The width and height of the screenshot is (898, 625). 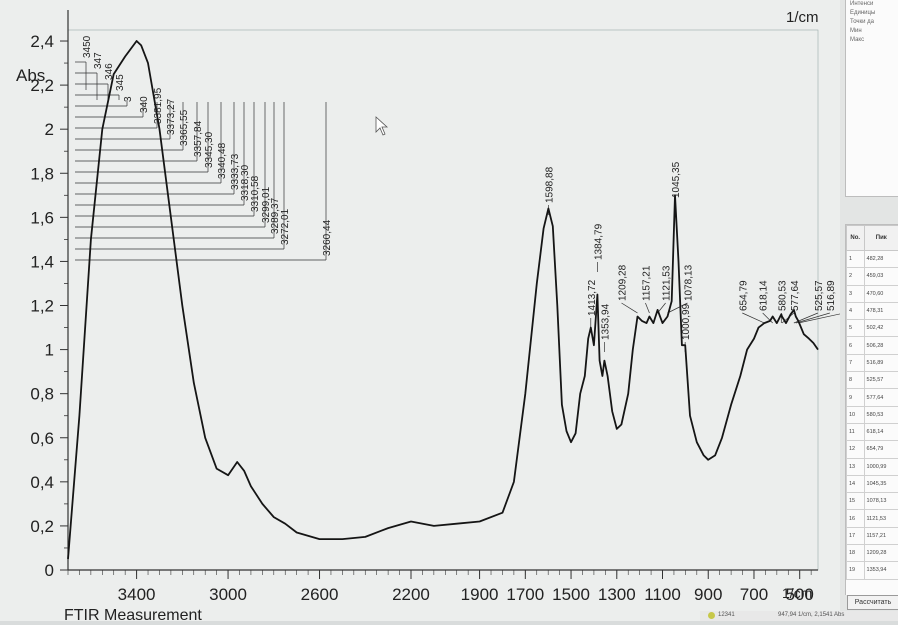 What do you see at coordinates (856, 345) in the screenshot?
I see `row-number-cell: 6` at bounding box center [856, 345].